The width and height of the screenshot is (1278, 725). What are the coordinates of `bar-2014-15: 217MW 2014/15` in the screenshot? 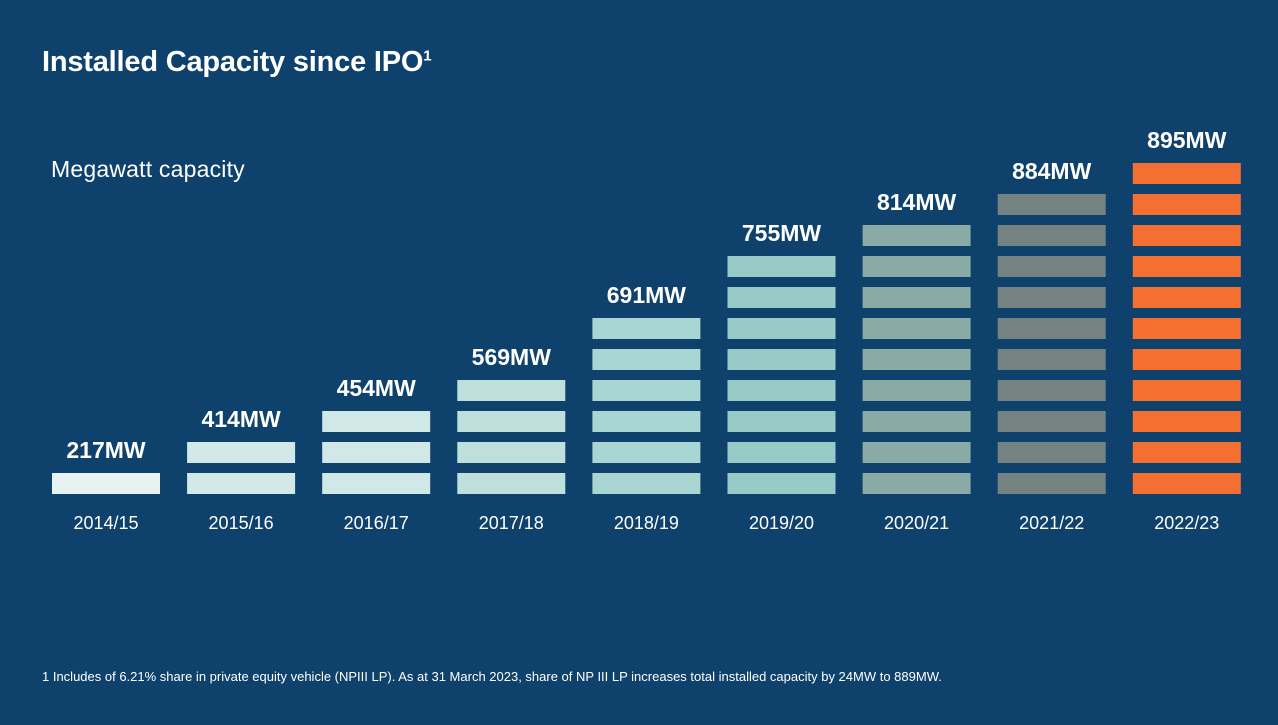 It's located at (106, 485).